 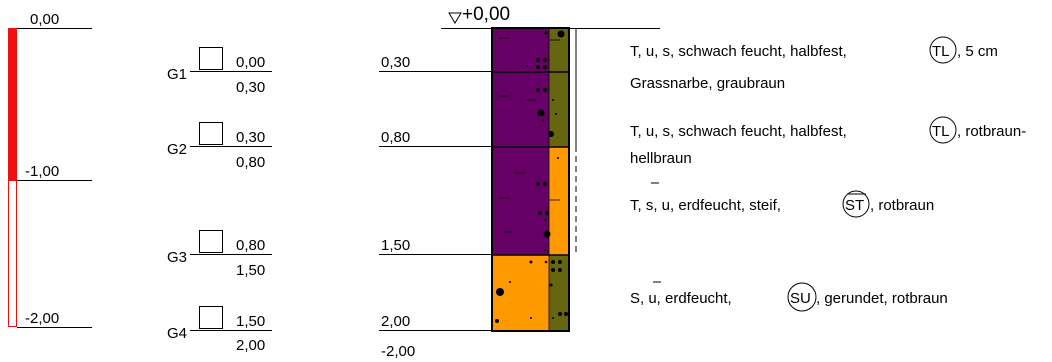 I want to click on sample-top-g2: 0,30, so click(x=250, y=137).